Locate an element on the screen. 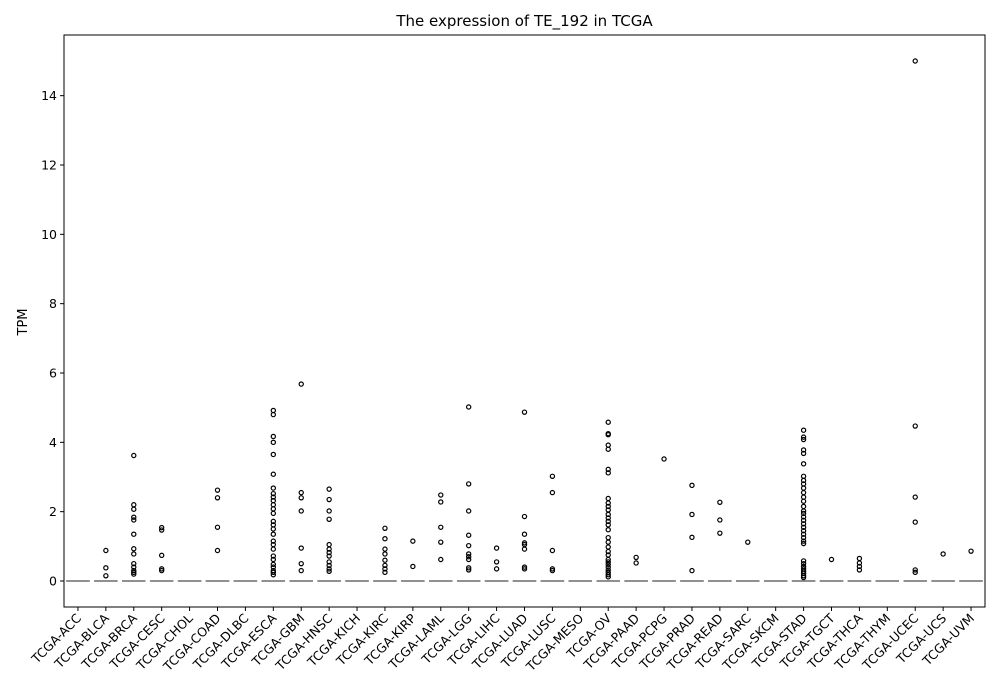 The height and width of the screenshot is (700, 1000). y-tick-label: 8 is located at coordinates (53, 303).